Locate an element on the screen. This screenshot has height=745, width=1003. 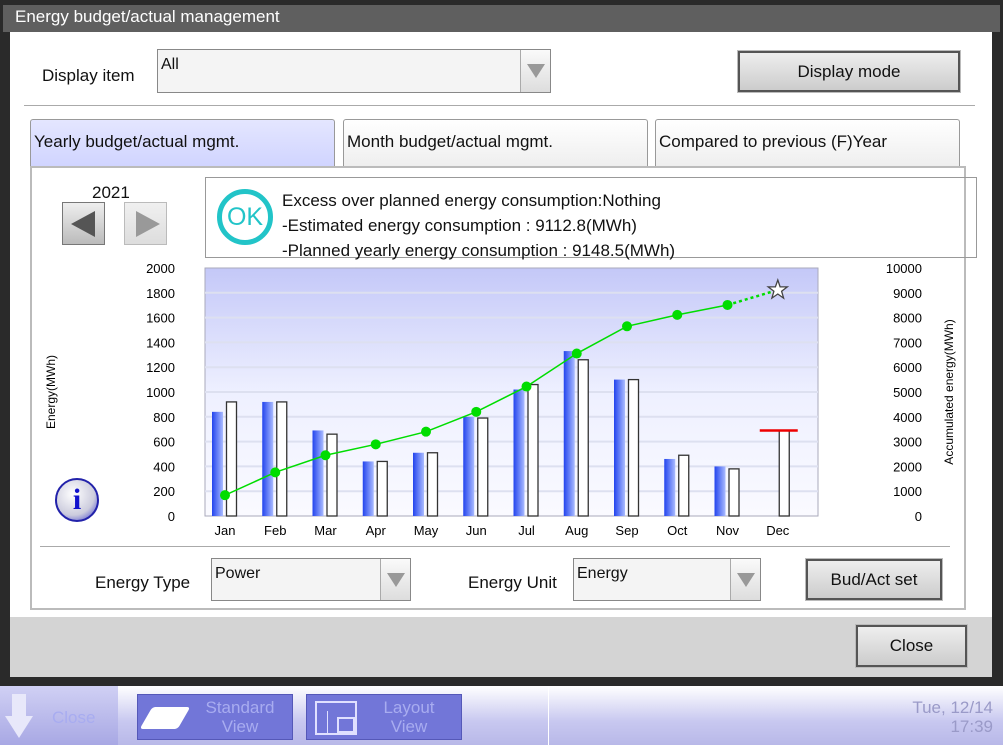
energy-type-select: Power is located at coordinates (311, 579).